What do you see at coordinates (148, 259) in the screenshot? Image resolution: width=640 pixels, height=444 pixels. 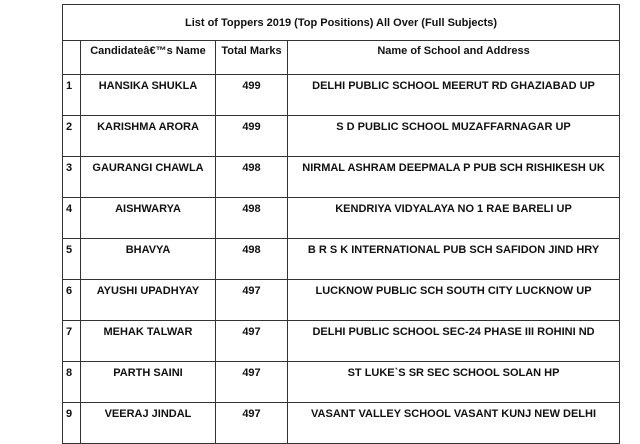 I see `candidate-name: BHAVYA` at bounding box center [148, 259].